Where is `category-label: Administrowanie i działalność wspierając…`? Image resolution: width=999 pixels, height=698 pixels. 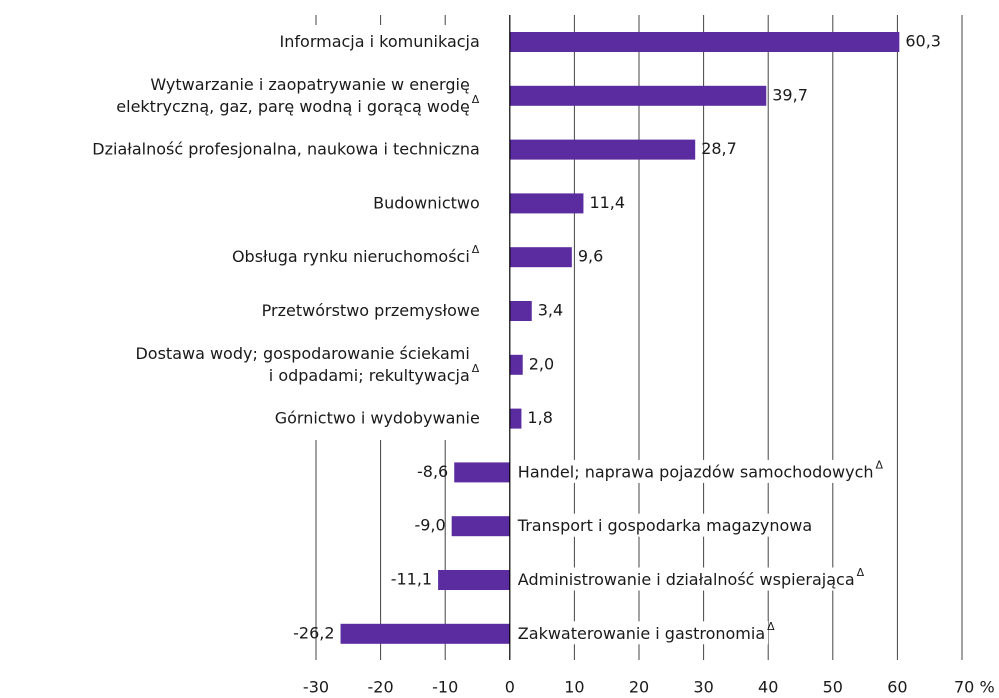
category-label: Administrowanie i działalność wspierając… is located at coordinates (686, 579).